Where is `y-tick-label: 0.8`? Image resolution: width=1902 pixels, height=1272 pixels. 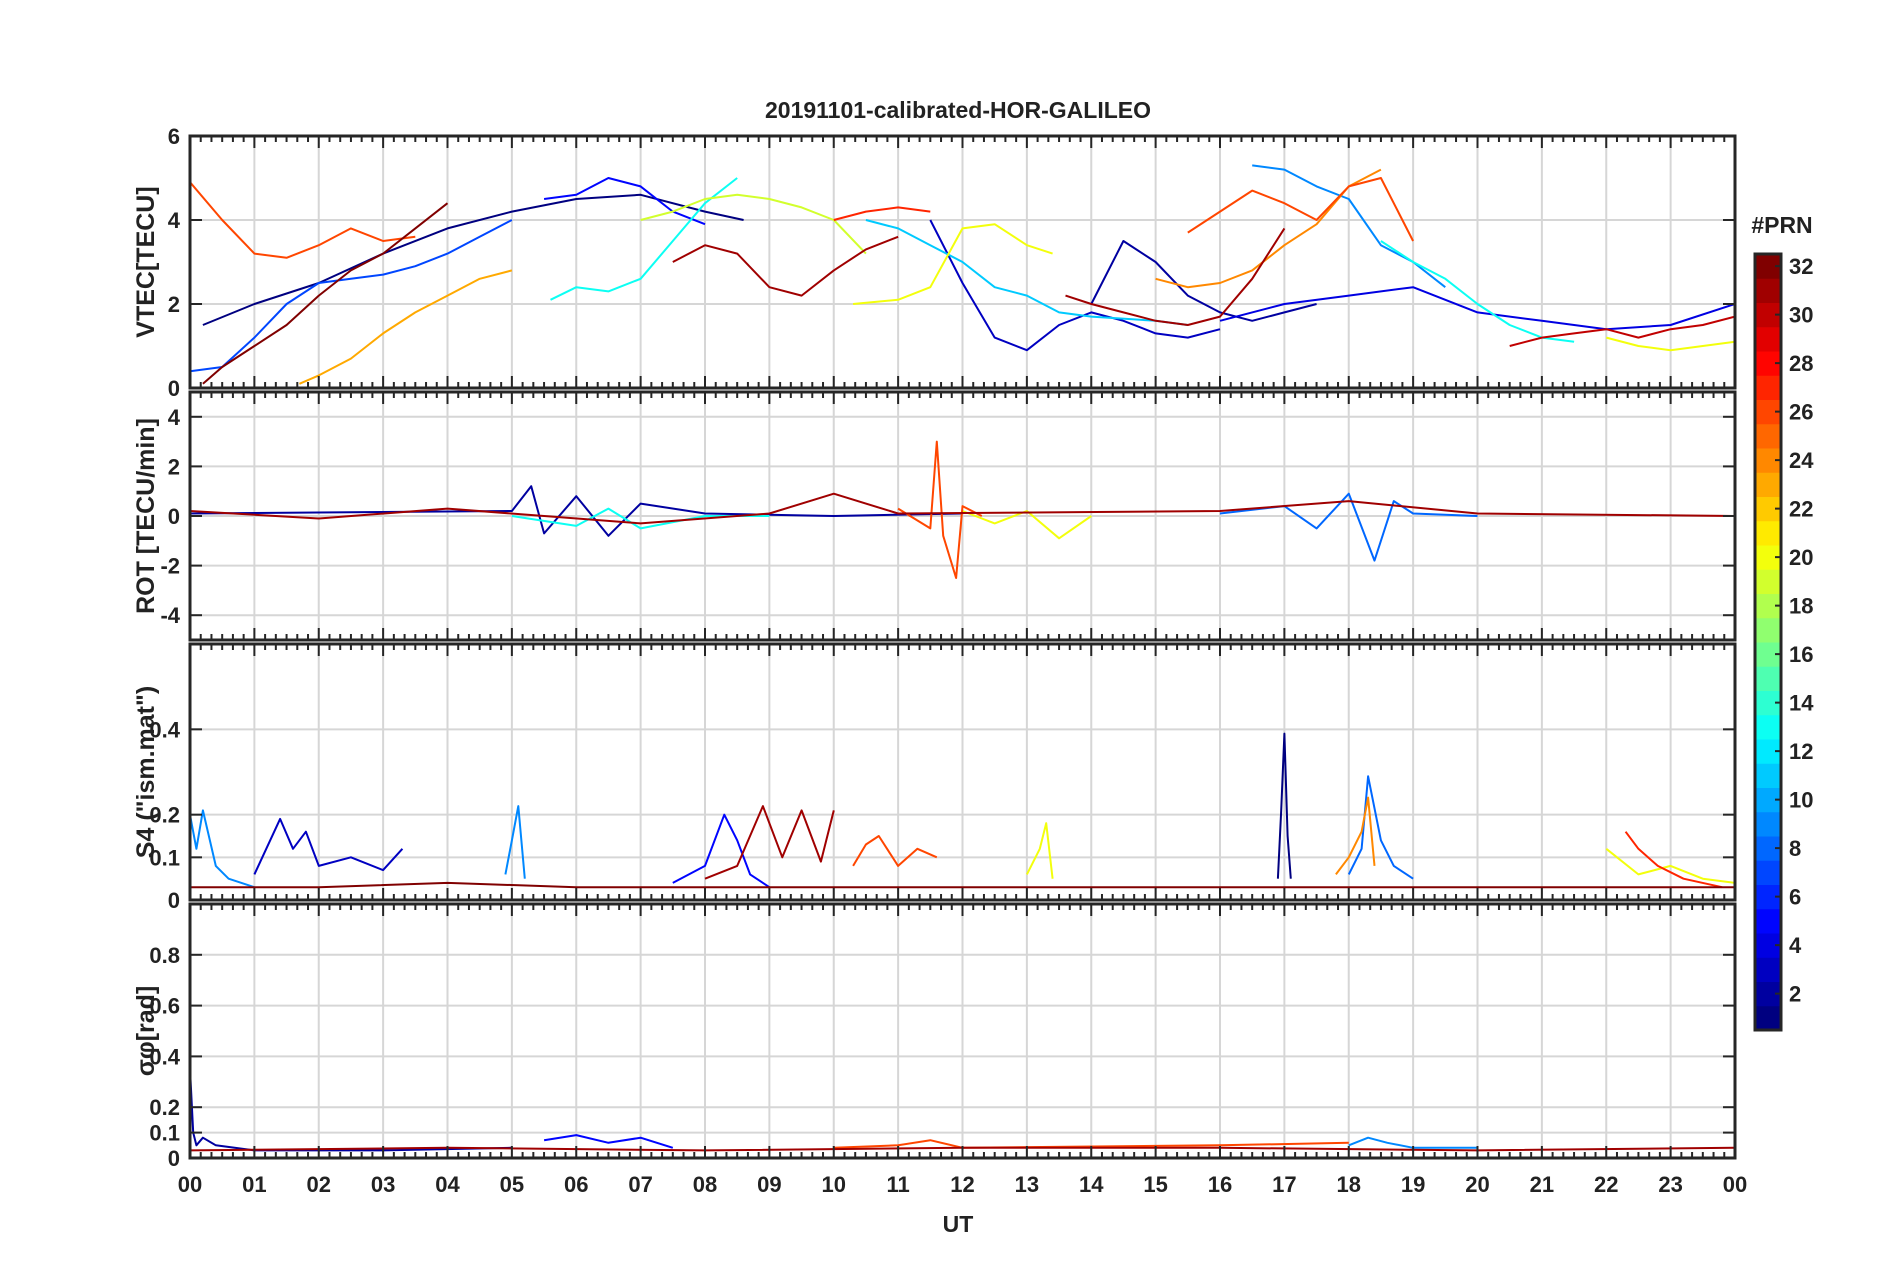
y-tick-label: 0.8 is located at coordinates (164, 955).